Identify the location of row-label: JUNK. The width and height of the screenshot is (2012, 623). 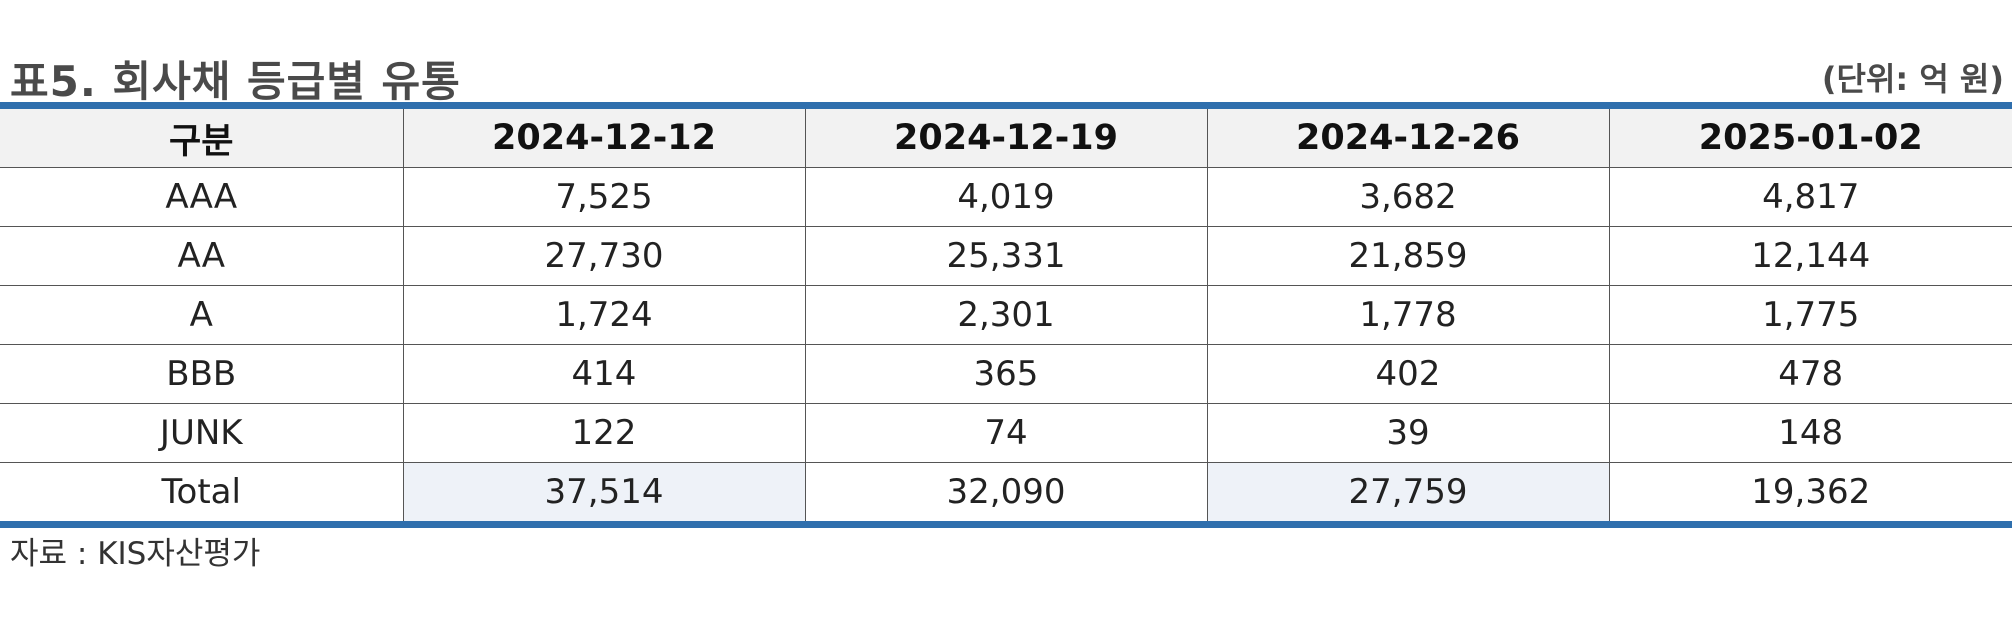
(201, 433).